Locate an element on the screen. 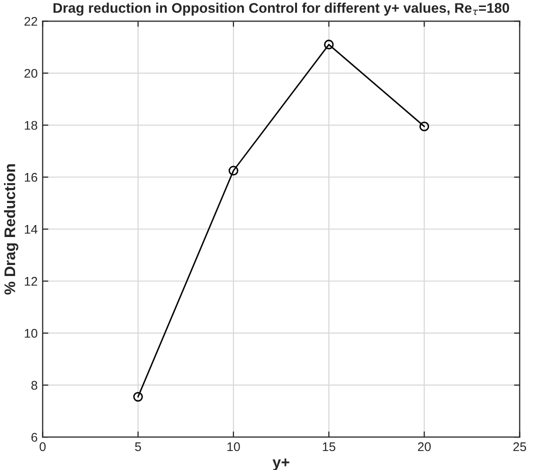 The width and height of the screenshot is (533, 470). y-tick-label: 10 is located at coordinates (31, 333).